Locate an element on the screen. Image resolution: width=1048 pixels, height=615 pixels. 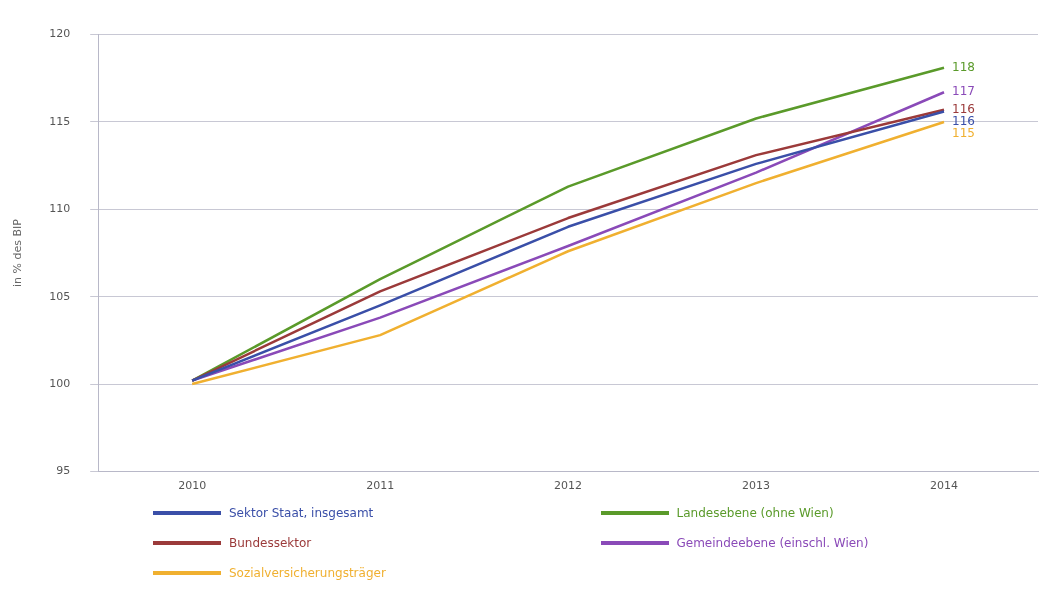
x-tick-label: 2012 is located at coordinates (568, 485).